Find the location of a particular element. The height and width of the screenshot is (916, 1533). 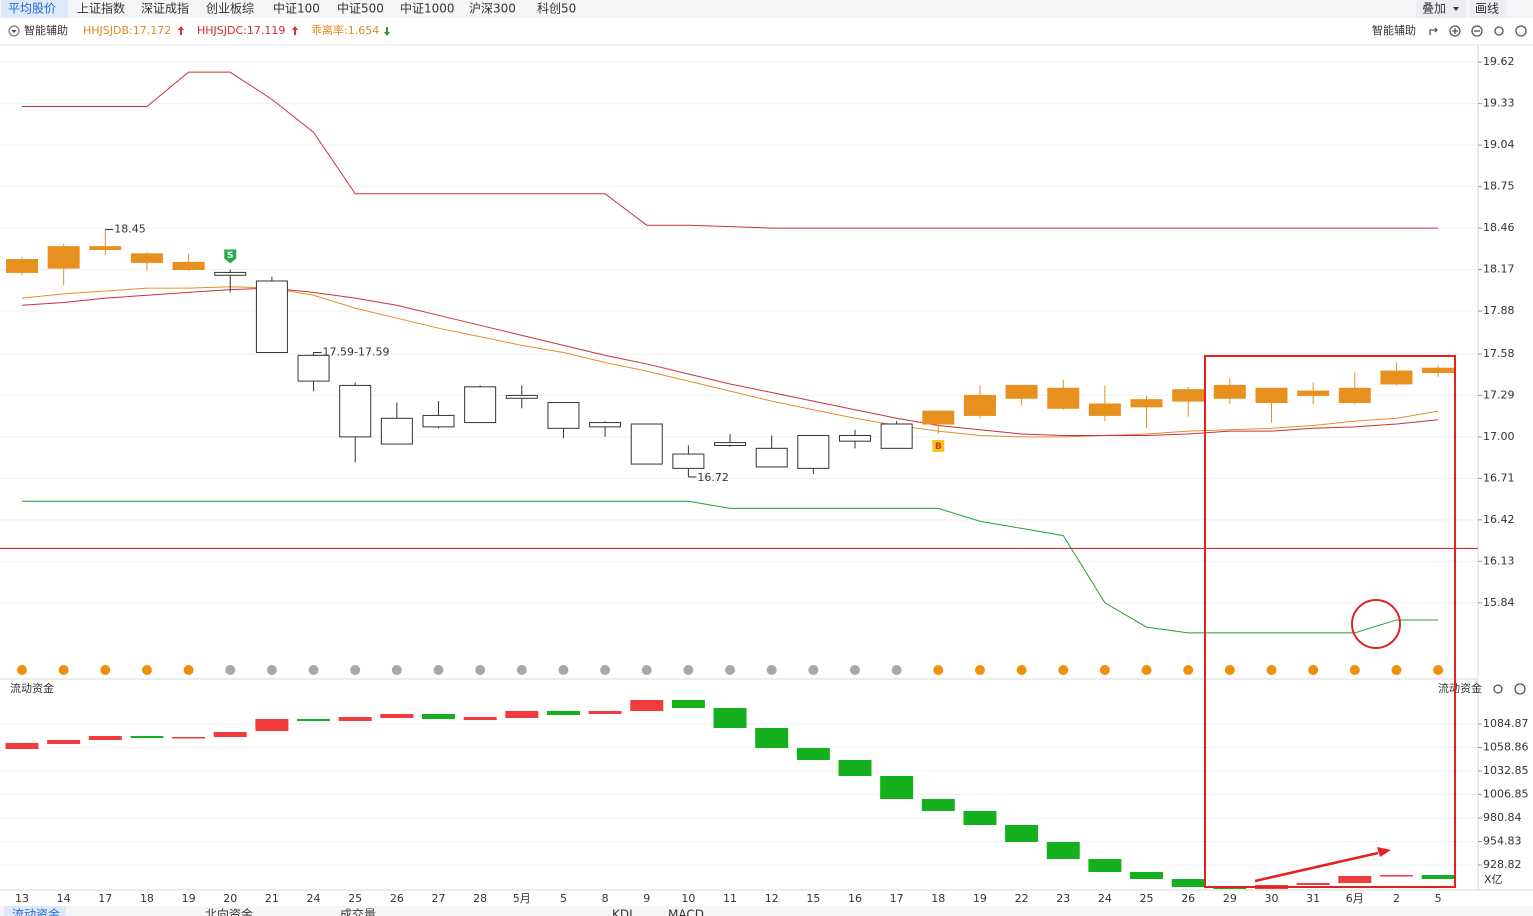

x-tick-label: 5 is located at coordinates (563, 898).